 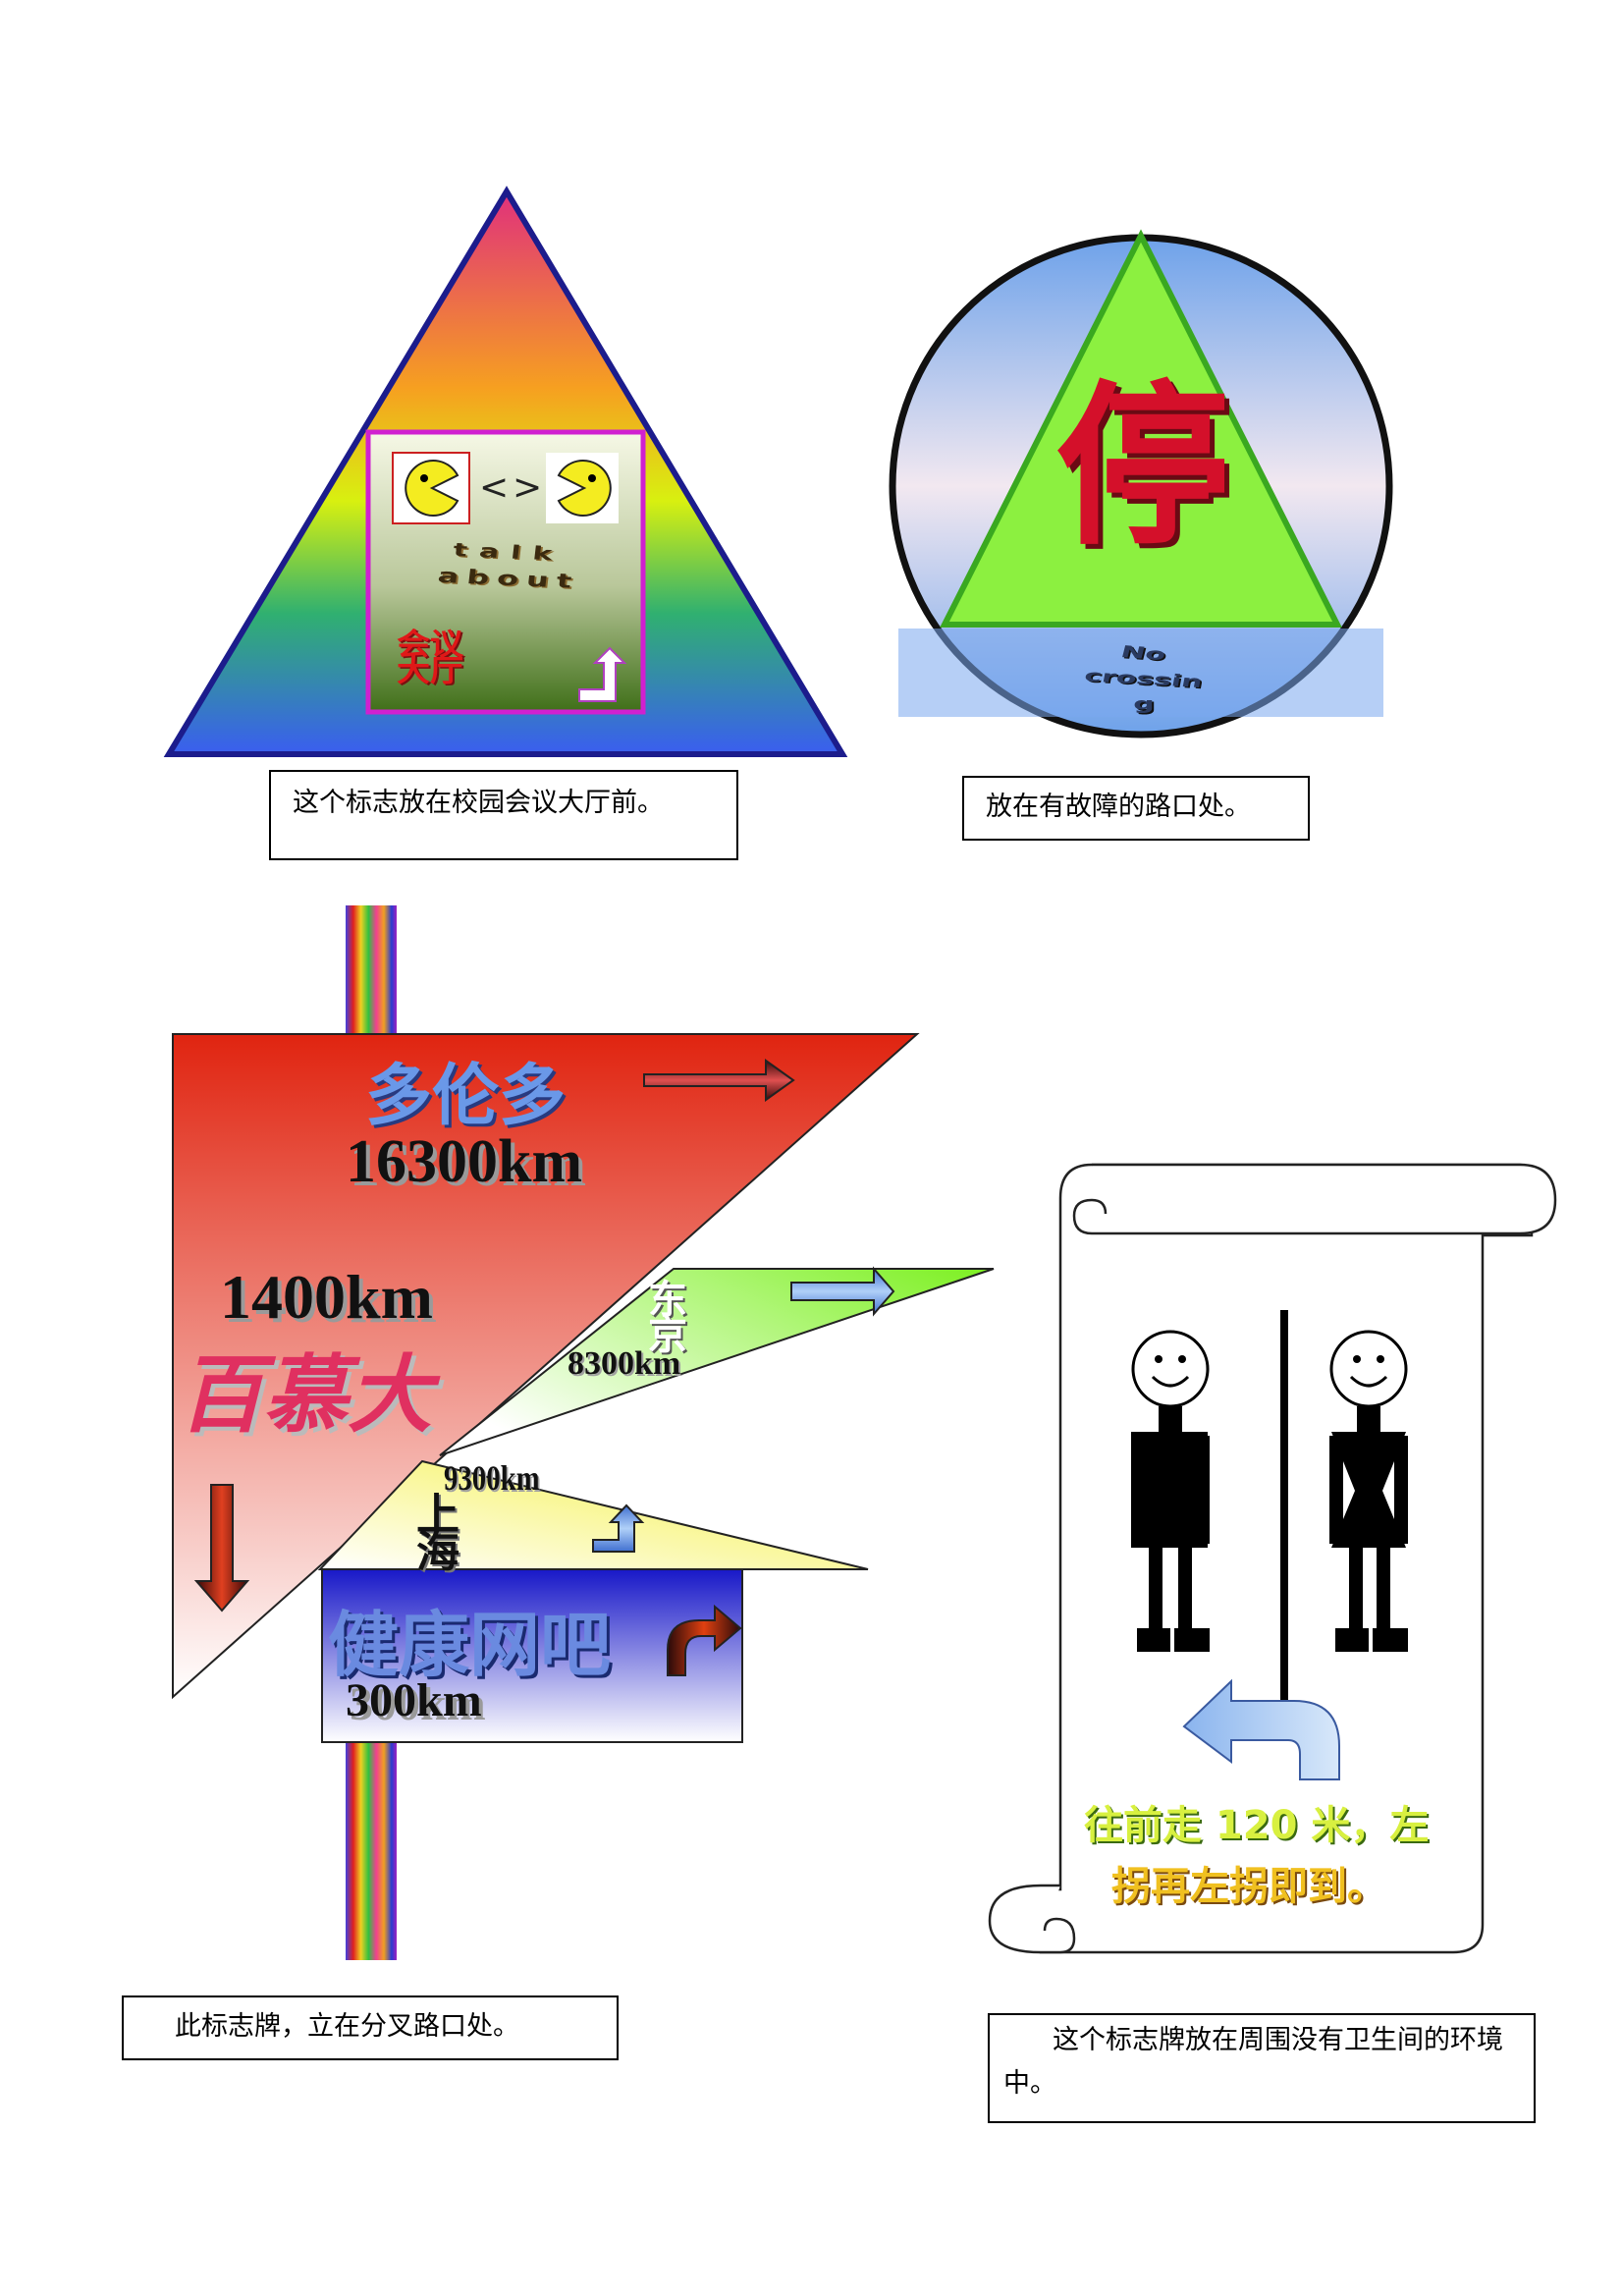 I want to click on bermuda-label: 百慕大, so click(x=305, y=1395).